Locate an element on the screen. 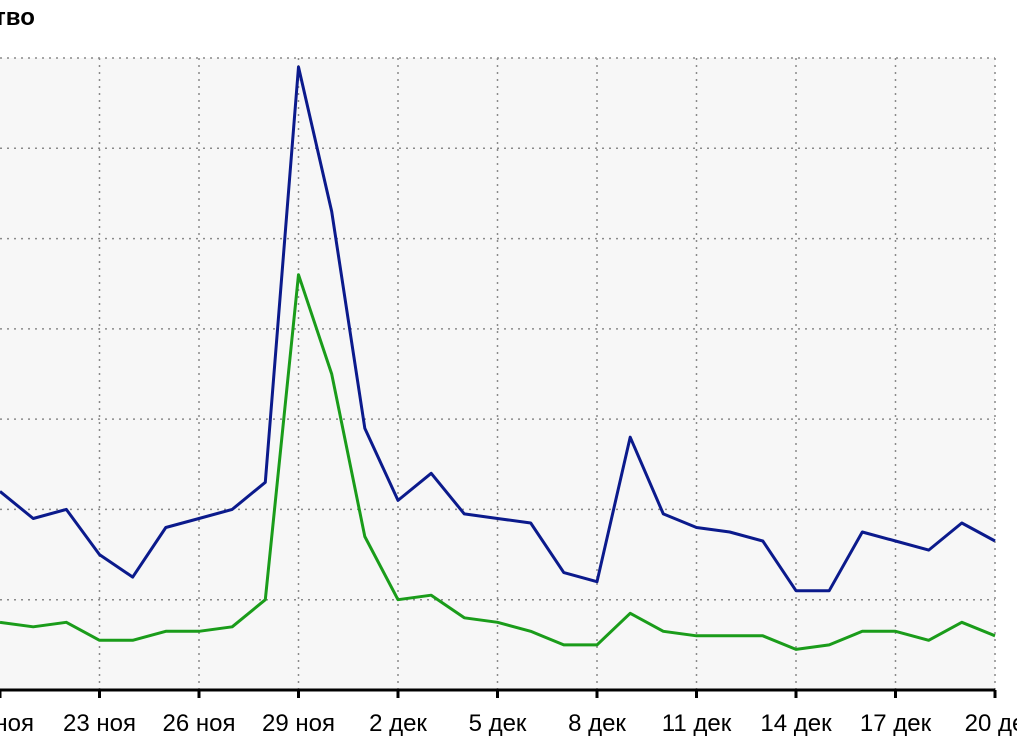 This screenshot has height=746, width=1017. x-tick-label: ноя is located at coordinates (17, 723).